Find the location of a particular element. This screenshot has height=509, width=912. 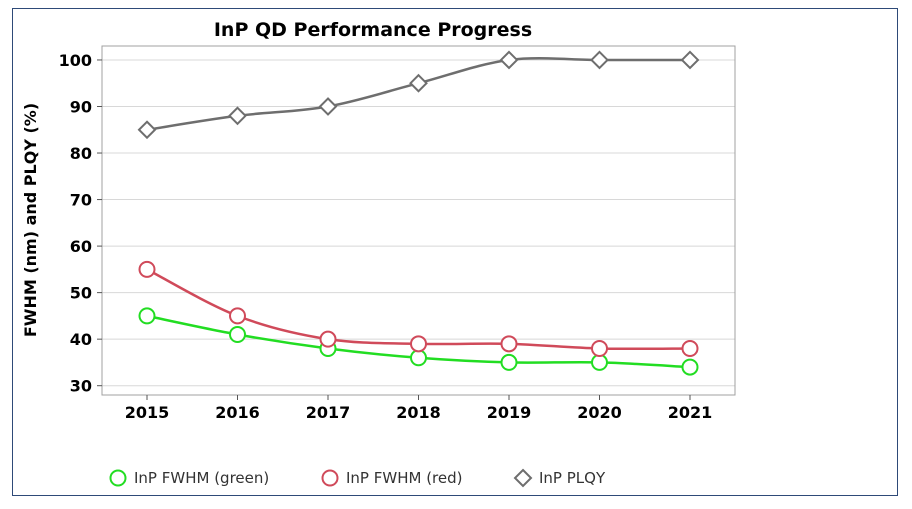

x-tick-label: 2020 is located at coordinates (599, 412).